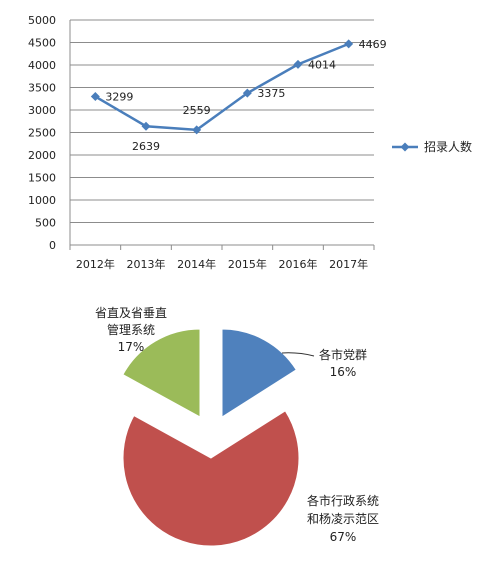 Image resolution: width=500 pixels, height=585 pixels. What do you see at coordinates (42, 43) in the screenshot?
I see `y-tick-label: 4500` at bounding box center [42, 43].